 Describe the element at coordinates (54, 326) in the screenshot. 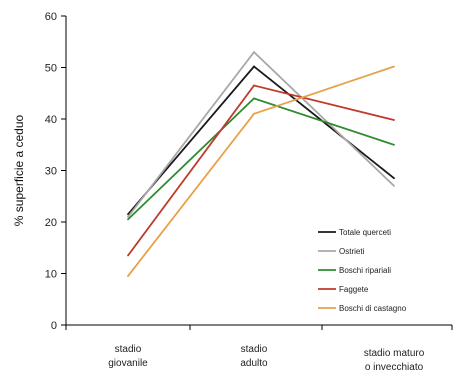

I see `y-tick-label: 0` at that location.